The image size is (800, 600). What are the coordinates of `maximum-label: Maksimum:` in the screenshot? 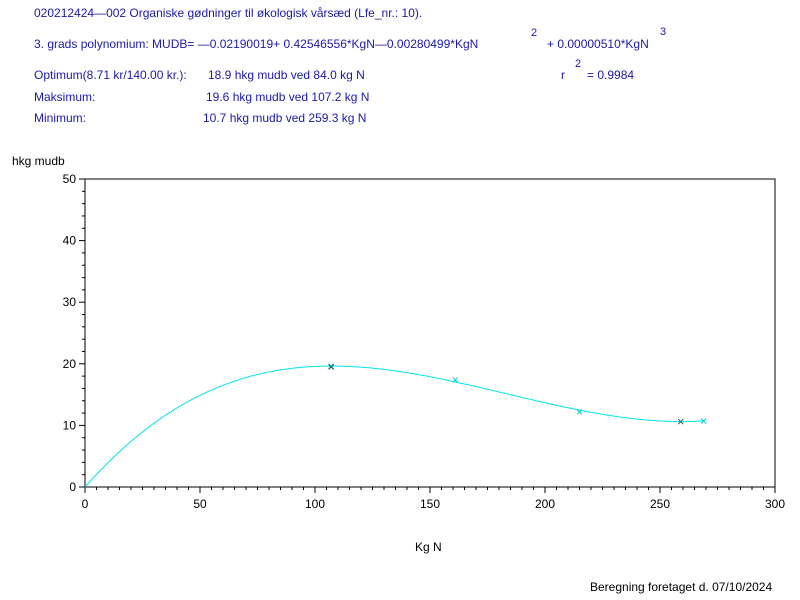 It's located at (65, 97).